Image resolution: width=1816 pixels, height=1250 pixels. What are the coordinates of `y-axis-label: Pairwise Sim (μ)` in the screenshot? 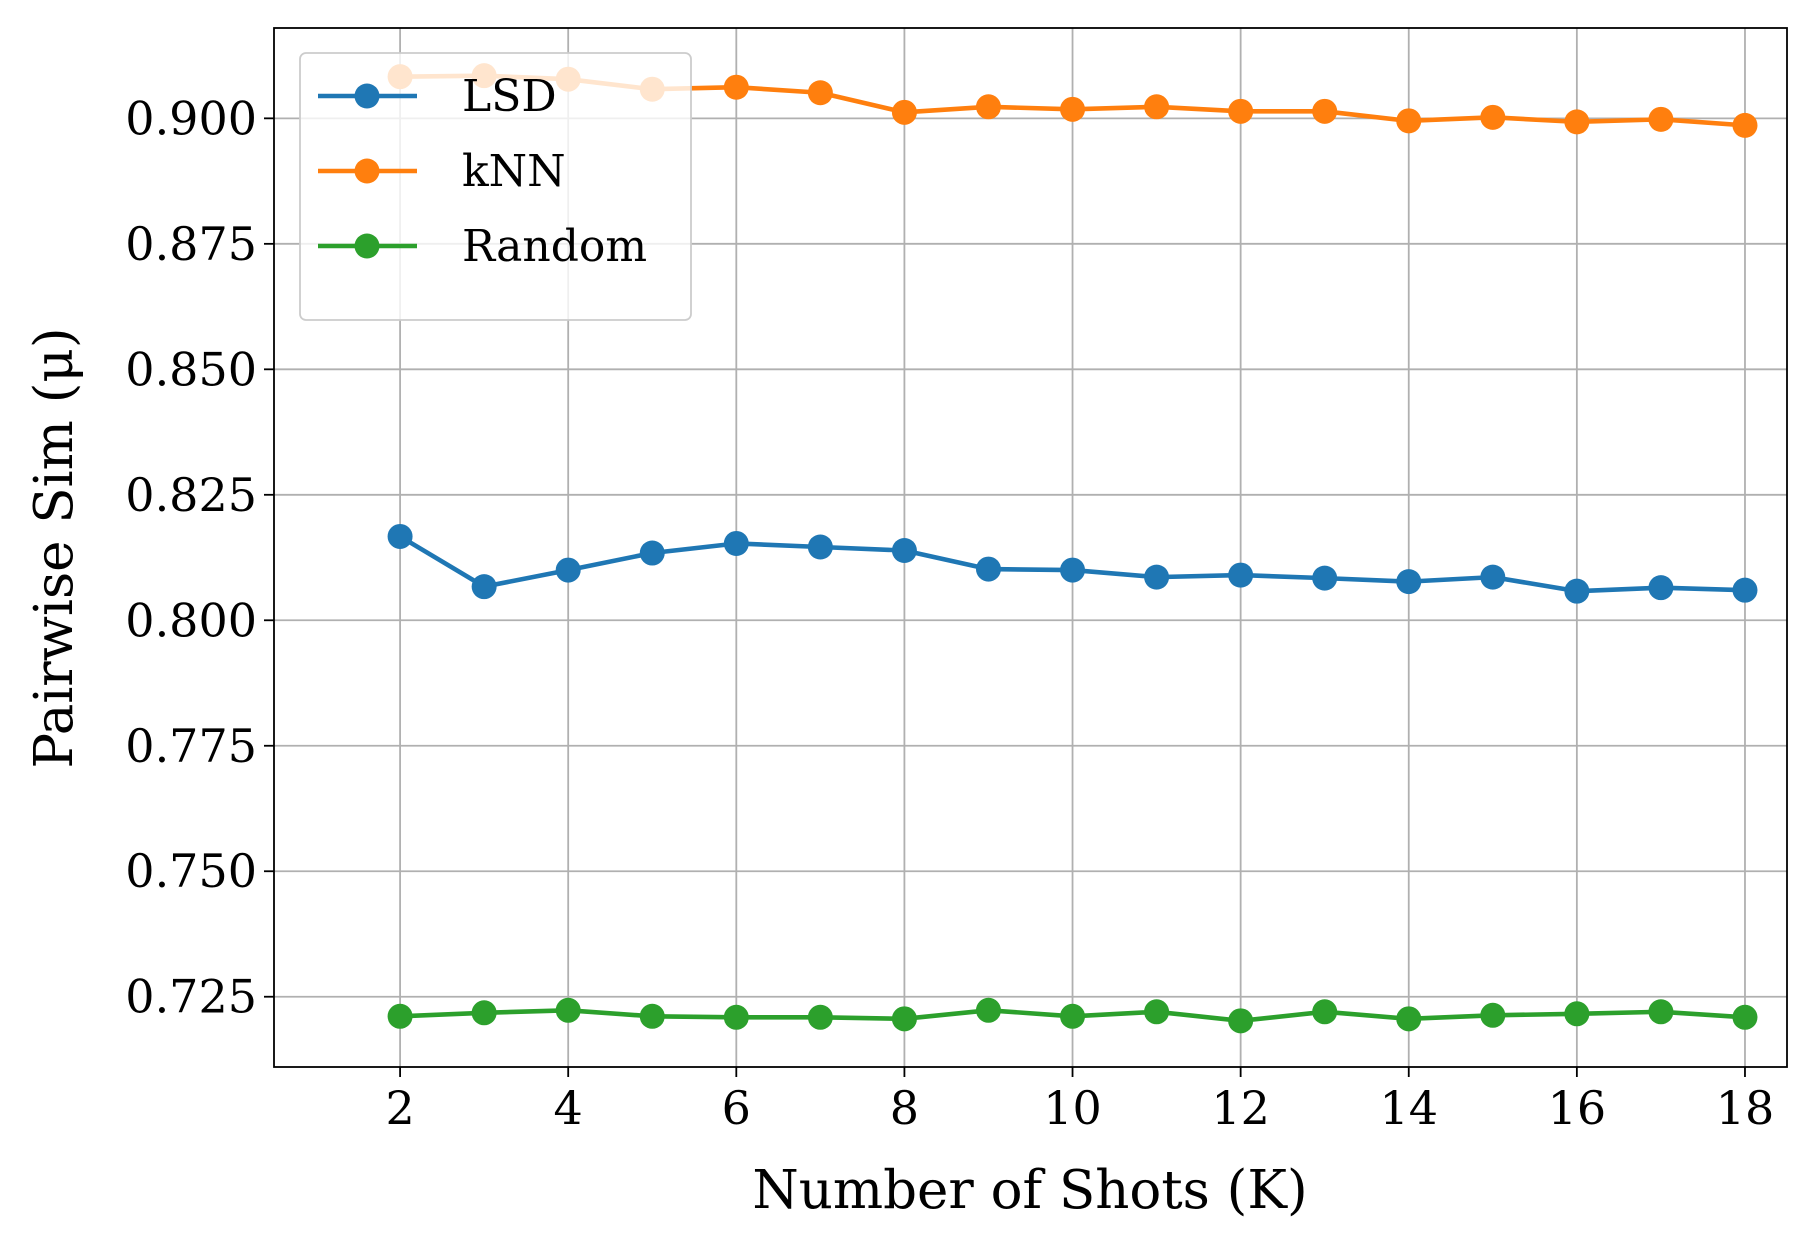 It's located at (54, 547).